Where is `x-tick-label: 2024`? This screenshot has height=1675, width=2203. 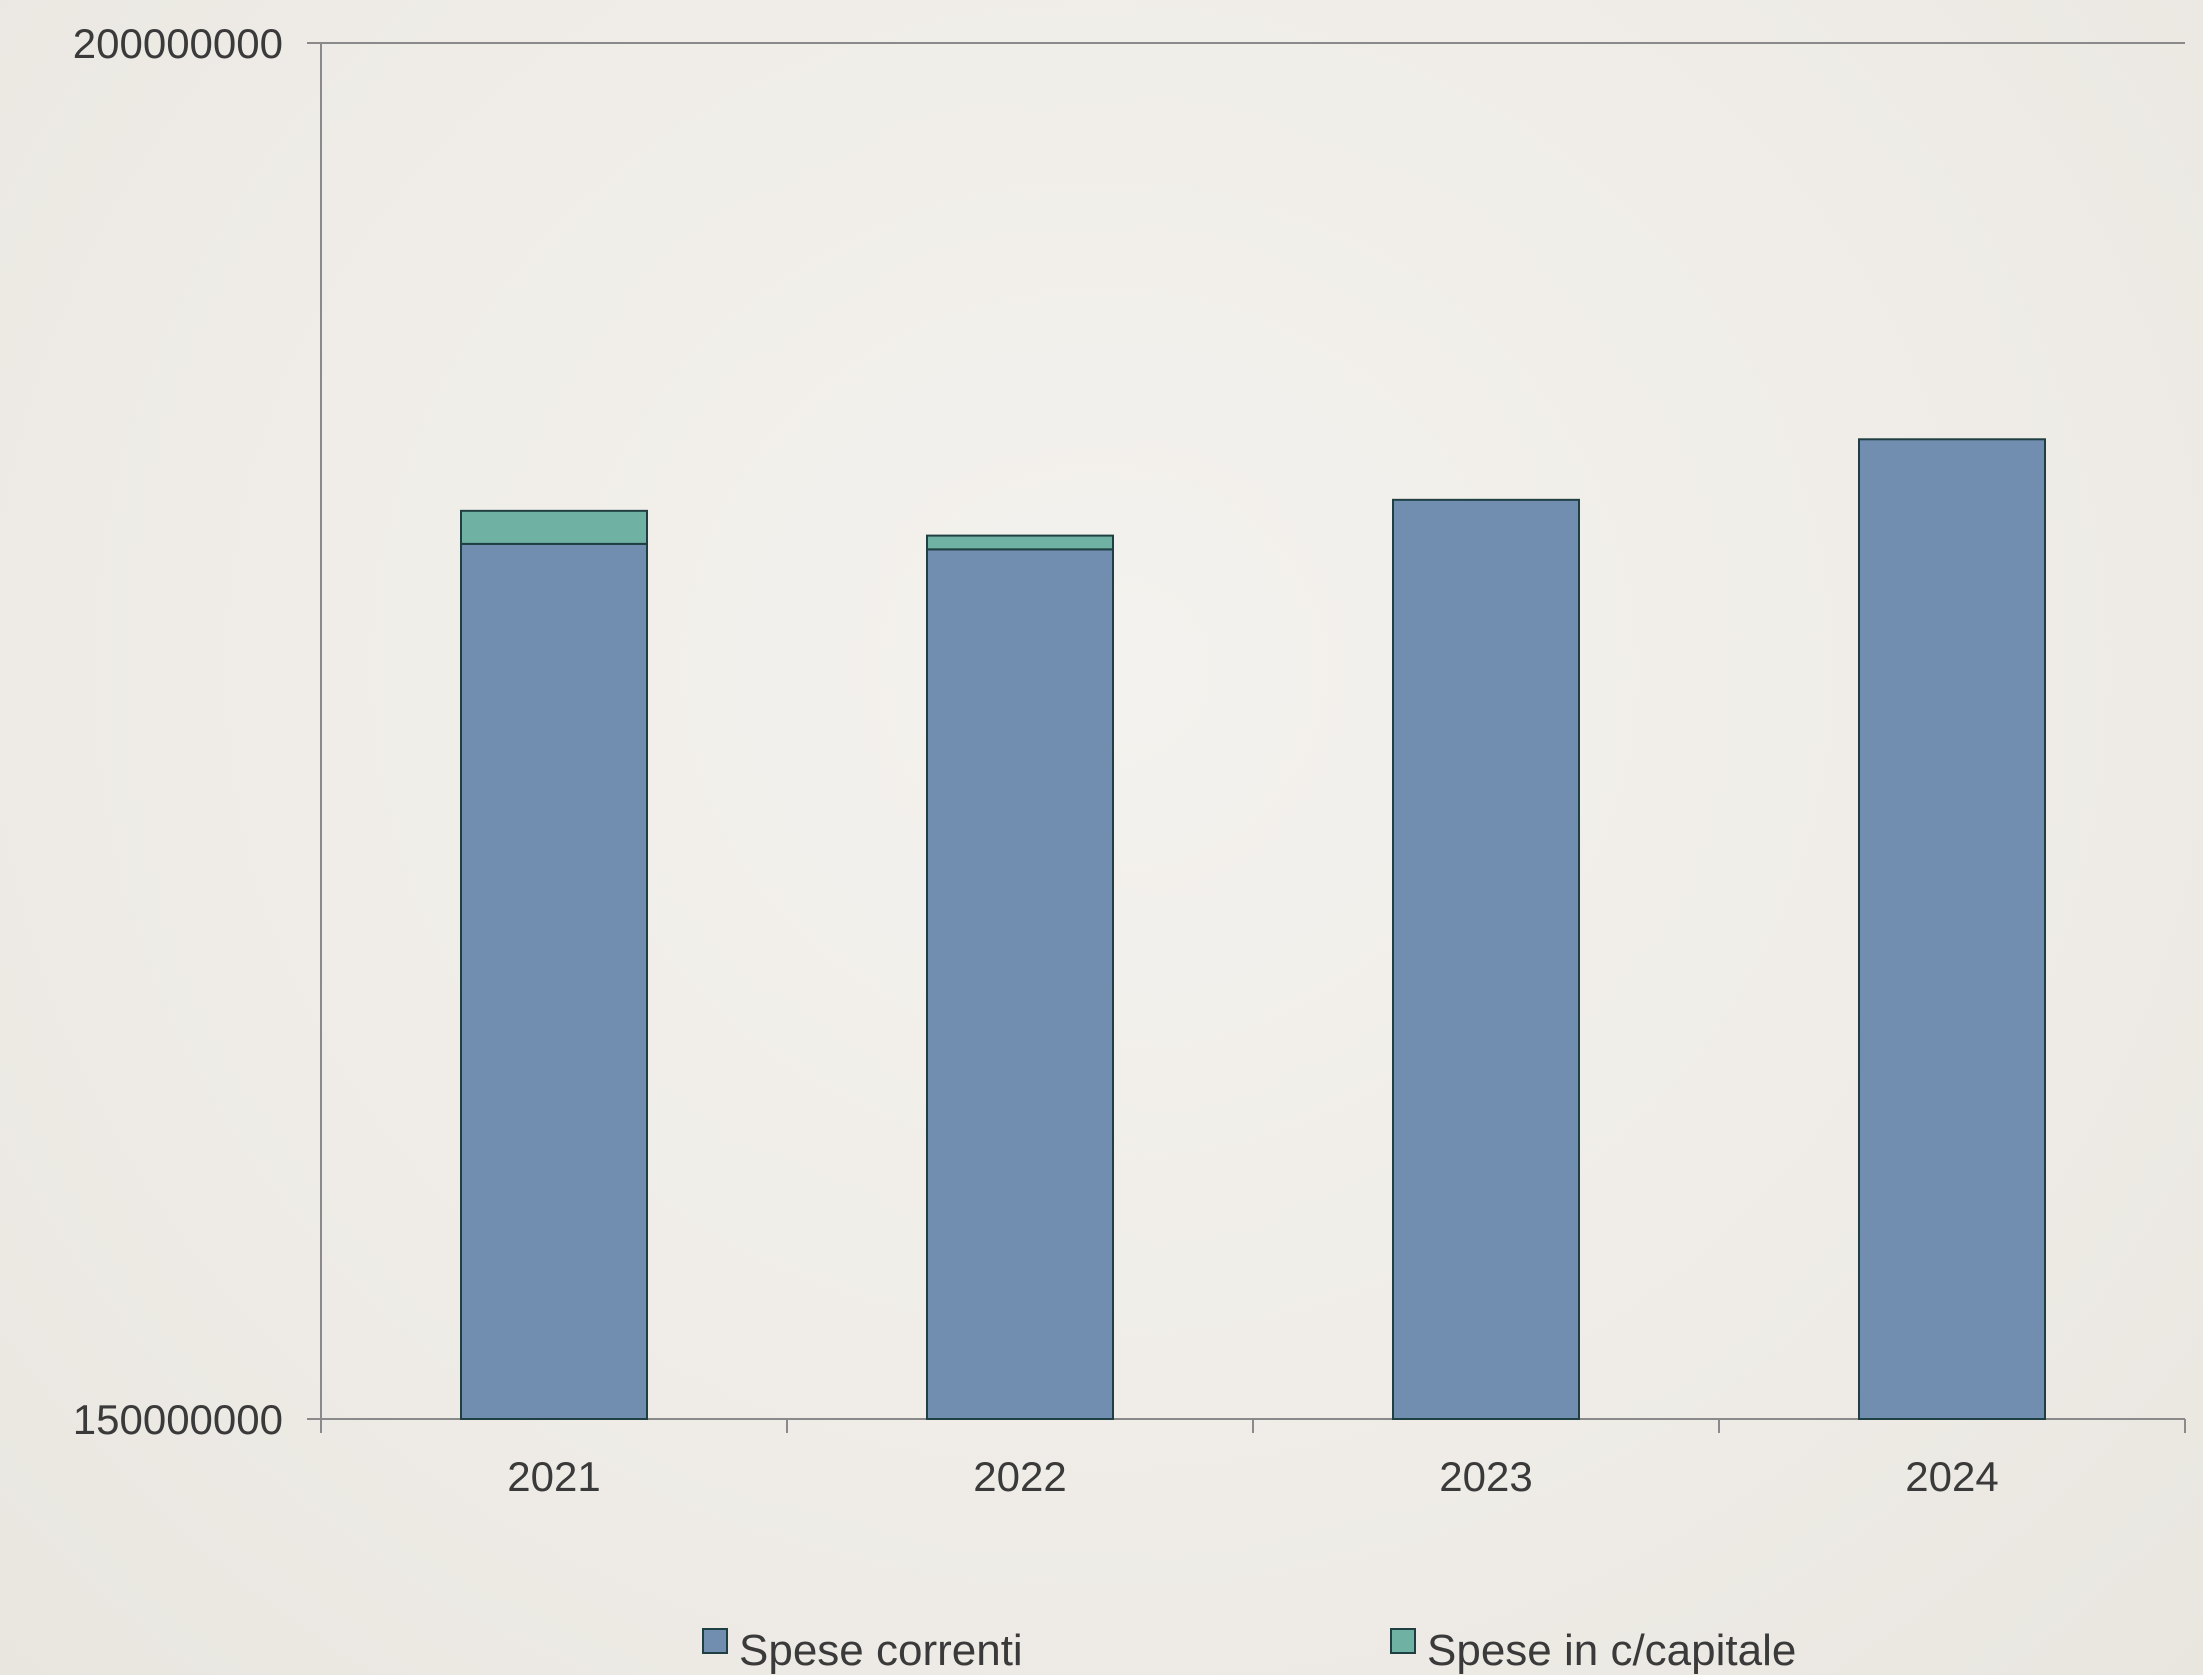 x-tick-label: 2024 is located at coordinates (1951, 1476).